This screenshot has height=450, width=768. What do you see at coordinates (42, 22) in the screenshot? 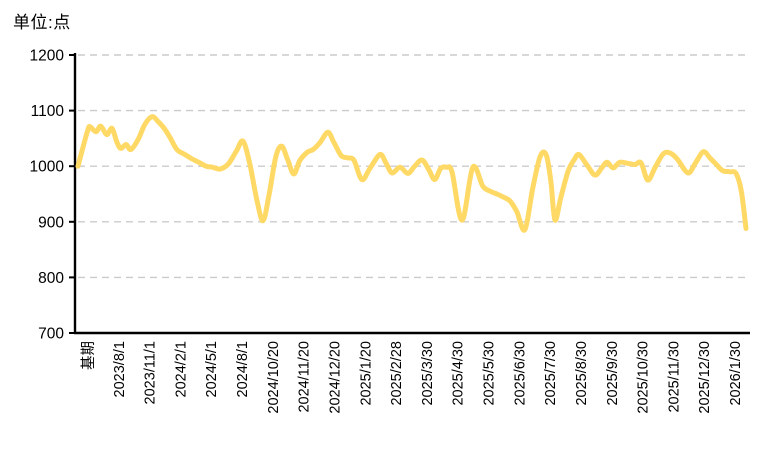
I see `unit-label: 单位:点` at bounding box center [42, 22].